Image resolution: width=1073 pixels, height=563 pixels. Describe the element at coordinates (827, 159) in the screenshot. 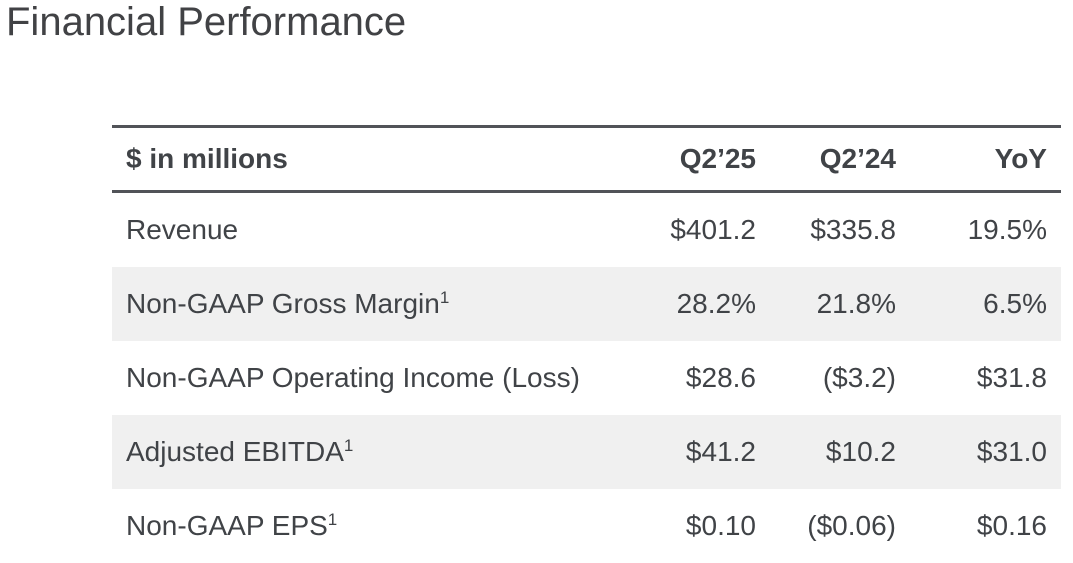

I see `column-header-q2-24: Q2’24` at that location.